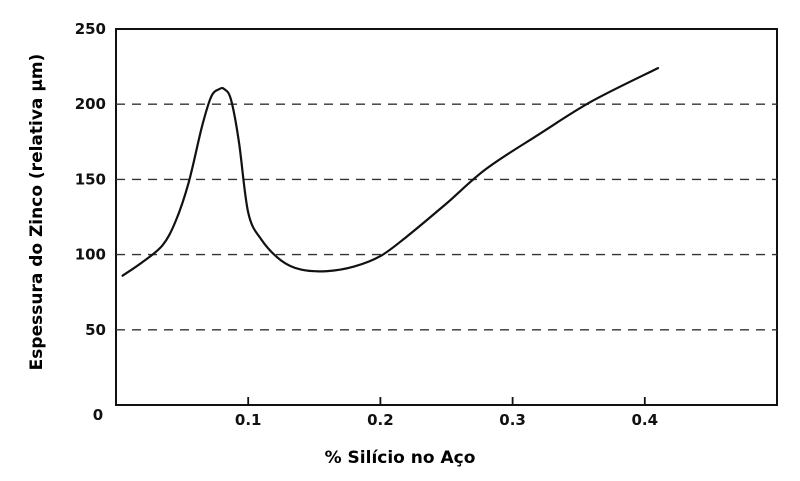 This screenshot has width=800, height=481. I want to click on origin-label: 0, so click(98, 415).